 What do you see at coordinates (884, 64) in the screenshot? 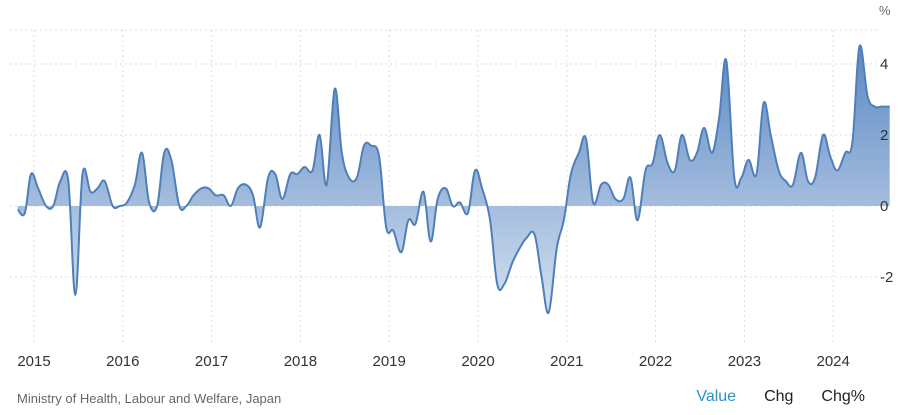
I see `y-tick-label: 4` at bounding box center [884, 64].